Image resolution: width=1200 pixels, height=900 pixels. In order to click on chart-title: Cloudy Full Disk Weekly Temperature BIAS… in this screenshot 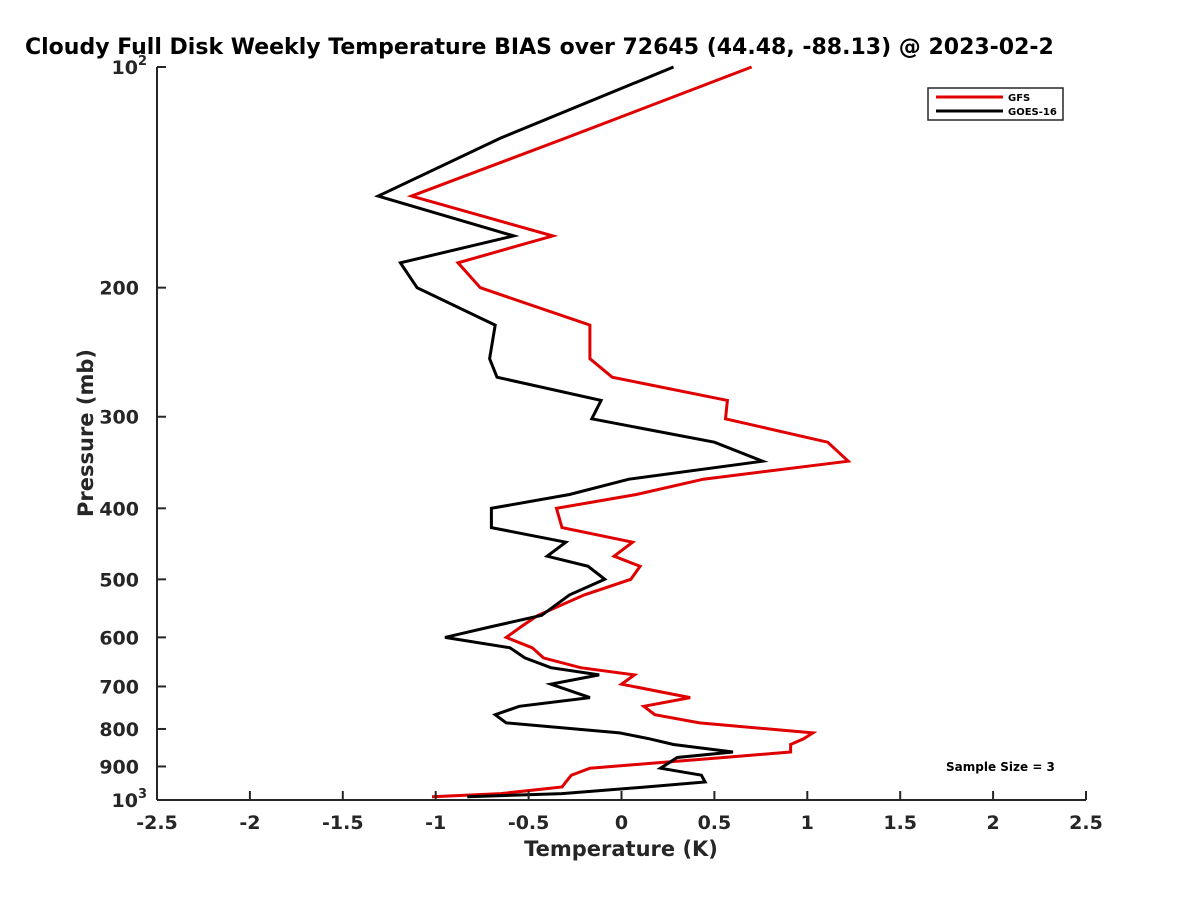, I will do `click(539, 47)`.